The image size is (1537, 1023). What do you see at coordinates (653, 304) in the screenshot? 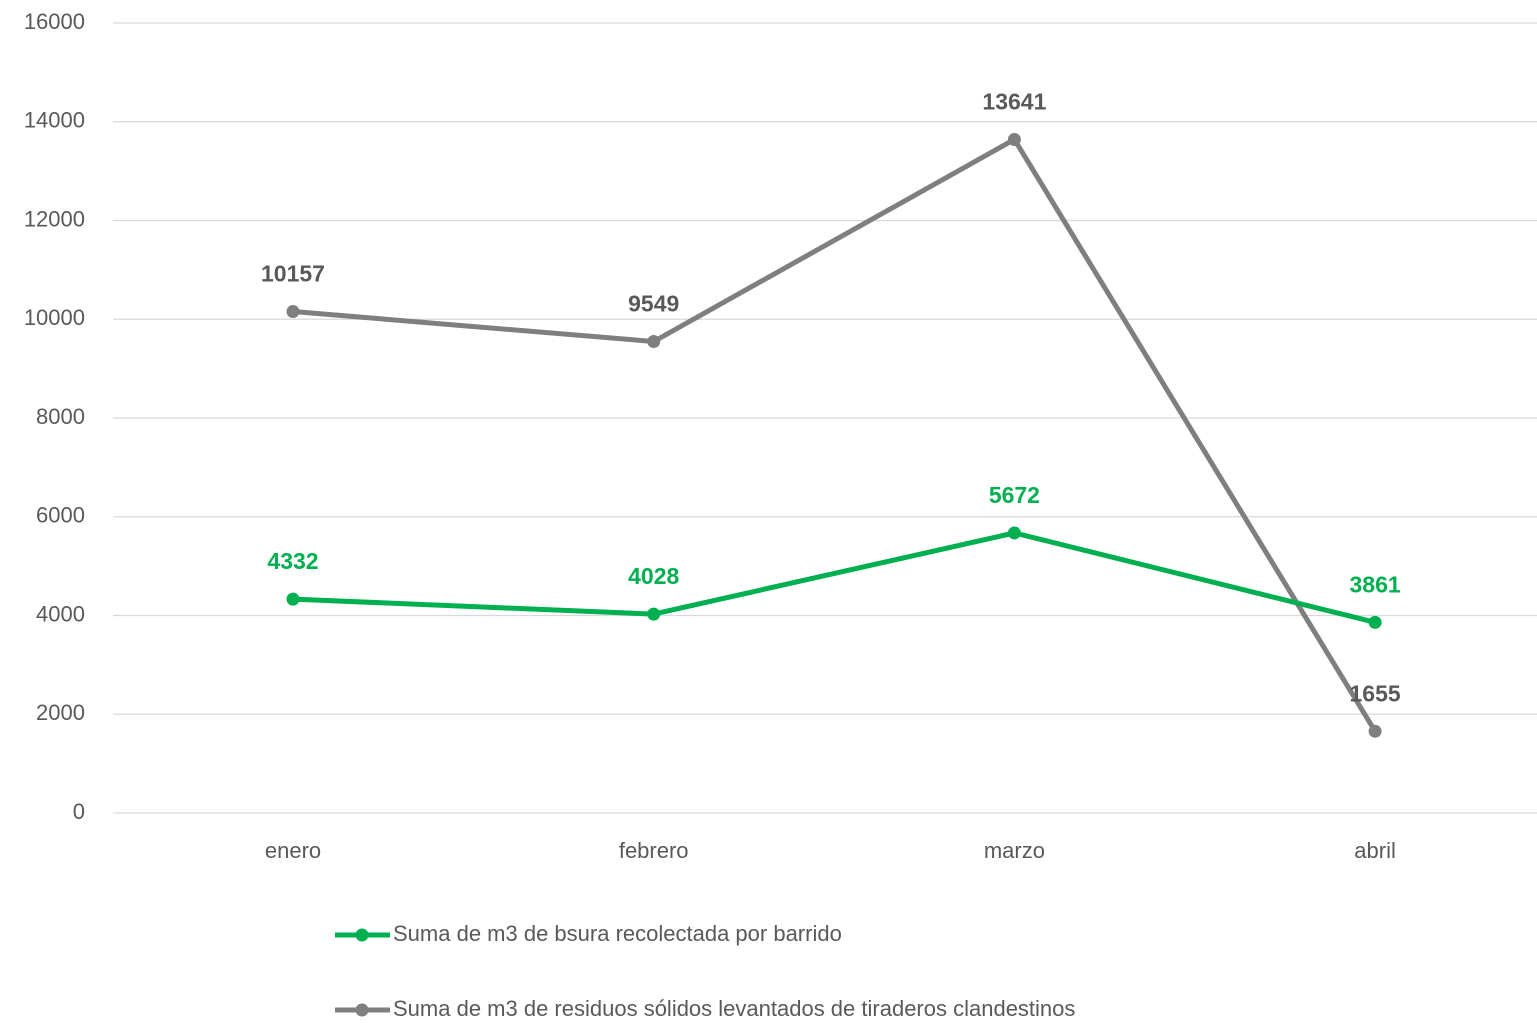
I see `value-label: 9549` at bounding box center [653, 304].